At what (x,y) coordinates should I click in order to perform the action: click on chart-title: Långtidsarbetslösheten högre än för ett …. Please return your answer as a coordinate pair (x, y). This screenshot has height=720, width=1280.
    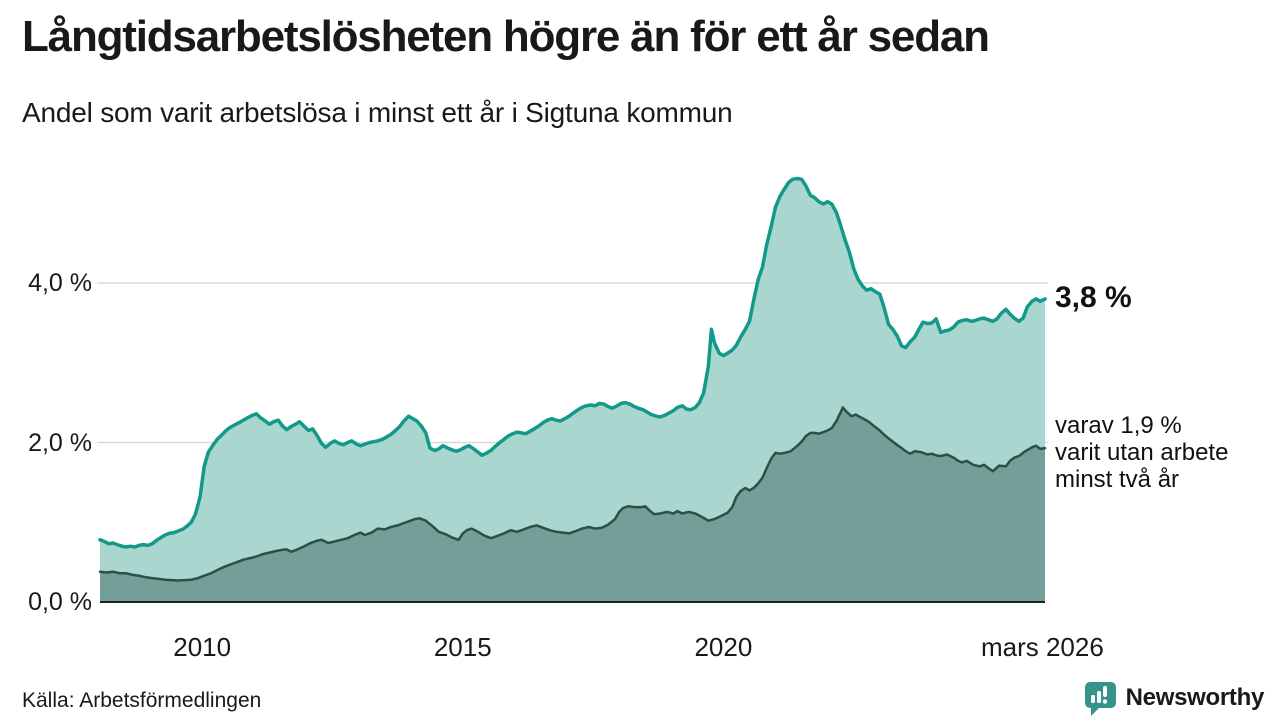
    Looking at the image, I should click on (506, 36).